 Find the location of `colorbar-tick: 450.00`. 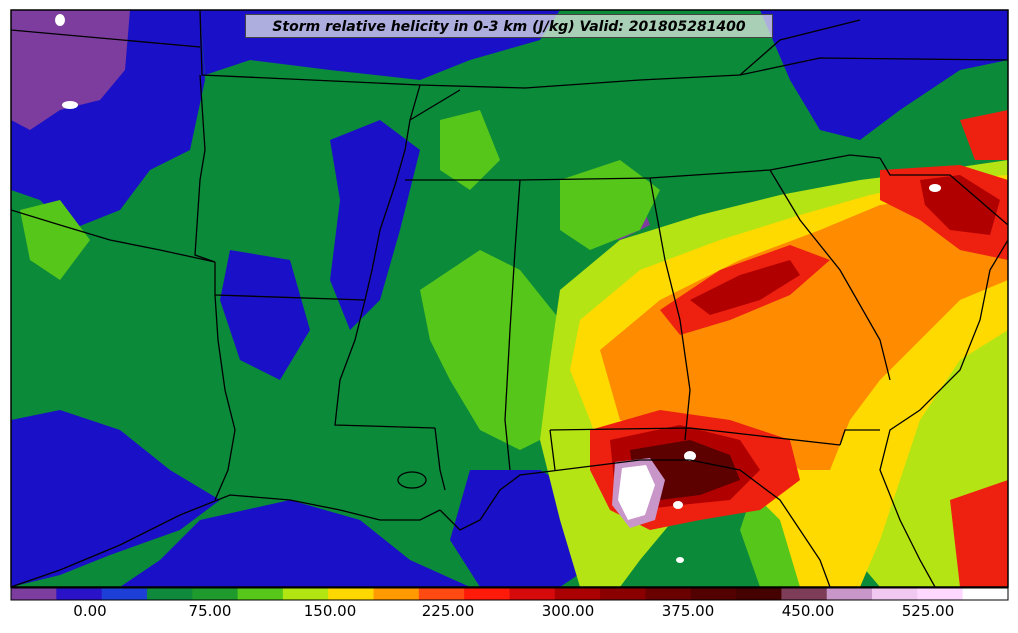

colorbar-tick: 450.00 is located at coordinates (808, 611).